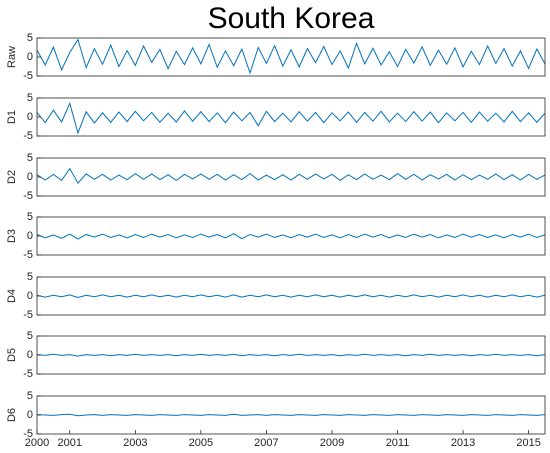 Image resolution: width=550 pixels, height=453 pixels. Describe the element at coordinates (12, 236) in the screenshot. I see `y-axis-label: D3` at that location.